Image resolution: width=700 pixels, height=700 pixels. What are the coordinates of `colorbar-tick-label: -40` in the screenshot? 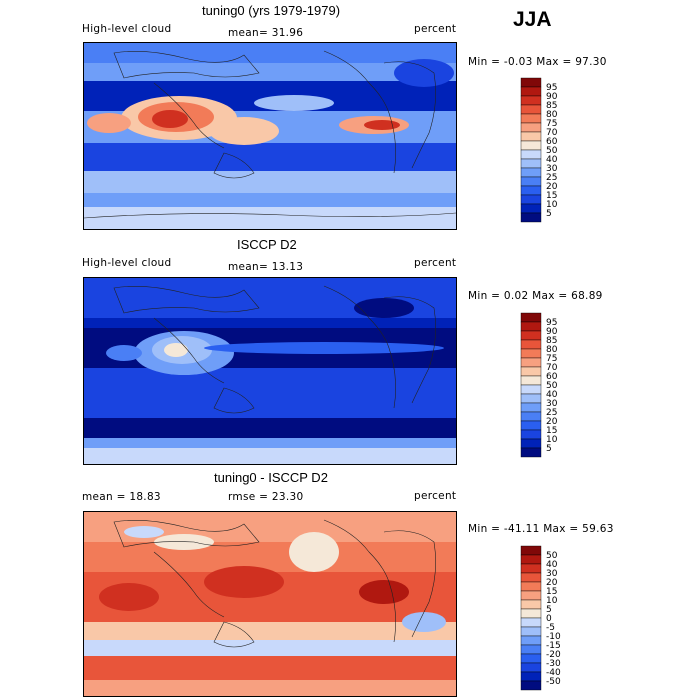 It's located at (553, 673).